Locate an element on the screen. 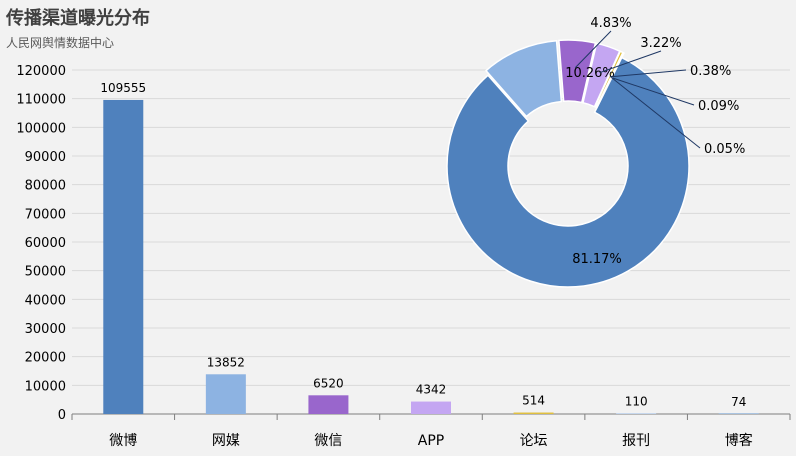  bar-value-label: 514 is located at coordinates (533, 401).